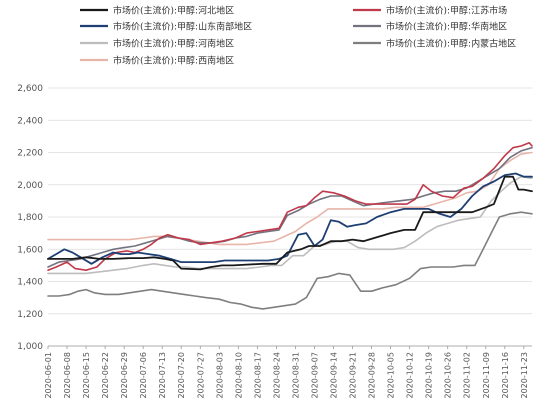 The image size is (550, 413). I want to click on x-tick-label: 2020-08-03, so click(219, 375).